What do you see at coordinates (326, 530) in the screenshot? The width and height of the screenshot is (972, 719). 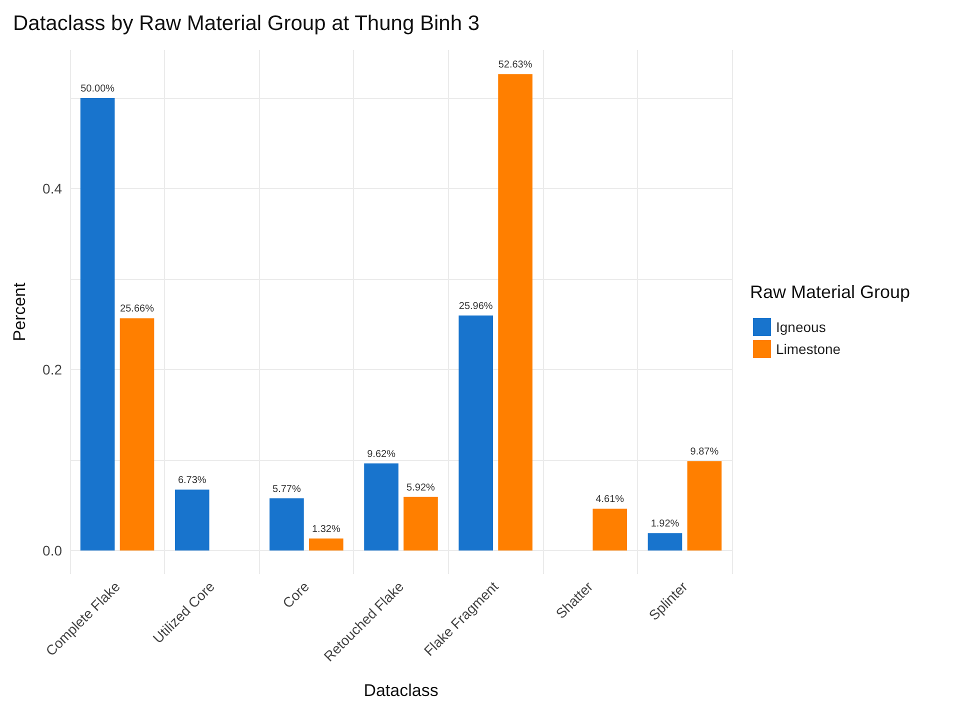 I see `data-label: 1.32%` at bounding box center [326, 530].